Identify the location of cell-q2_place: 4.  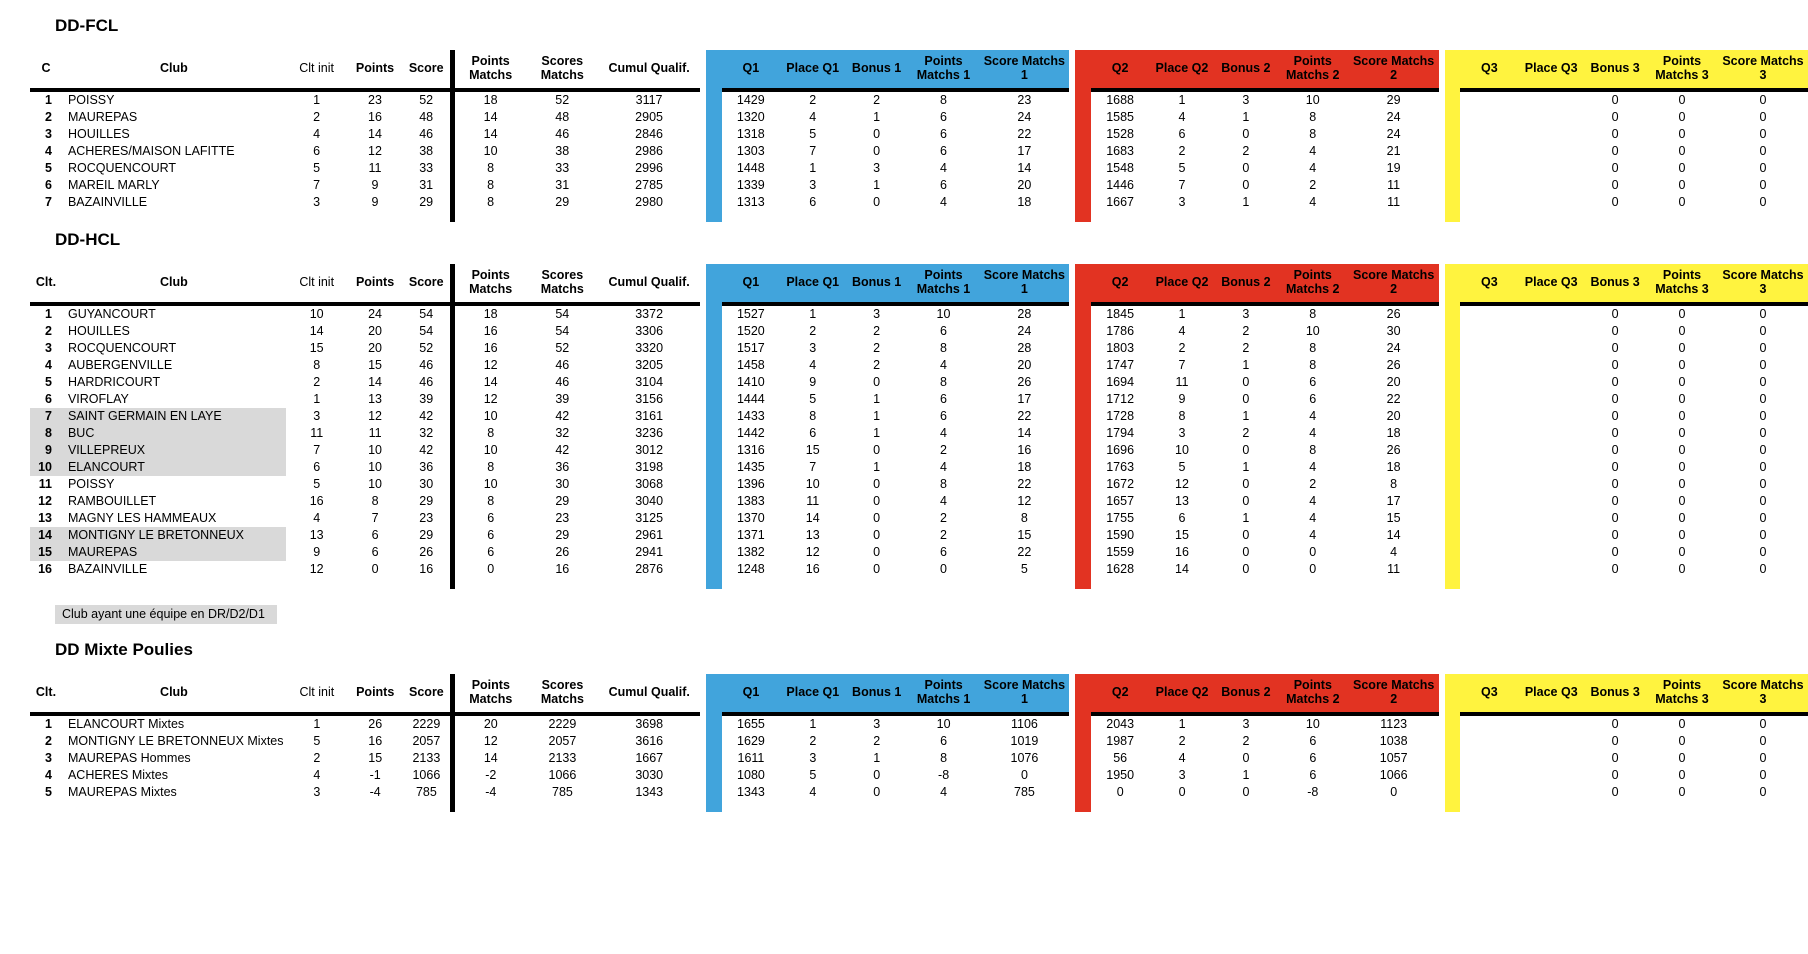
(1182, 330).